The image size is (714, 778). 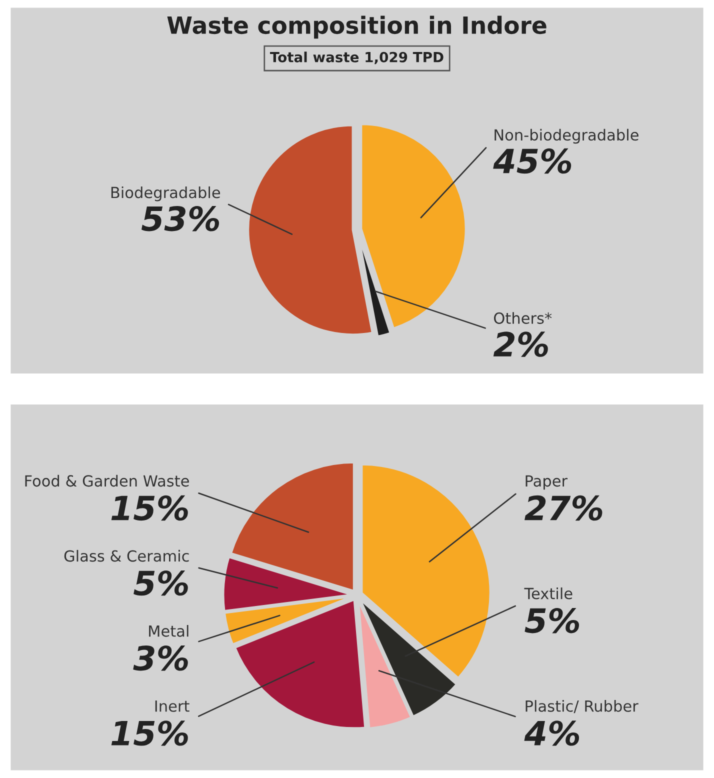 What do you see at coordinates (523, 318) in the screenshot?
I see `slice-label: Others*` at bounding box center [523, 318].